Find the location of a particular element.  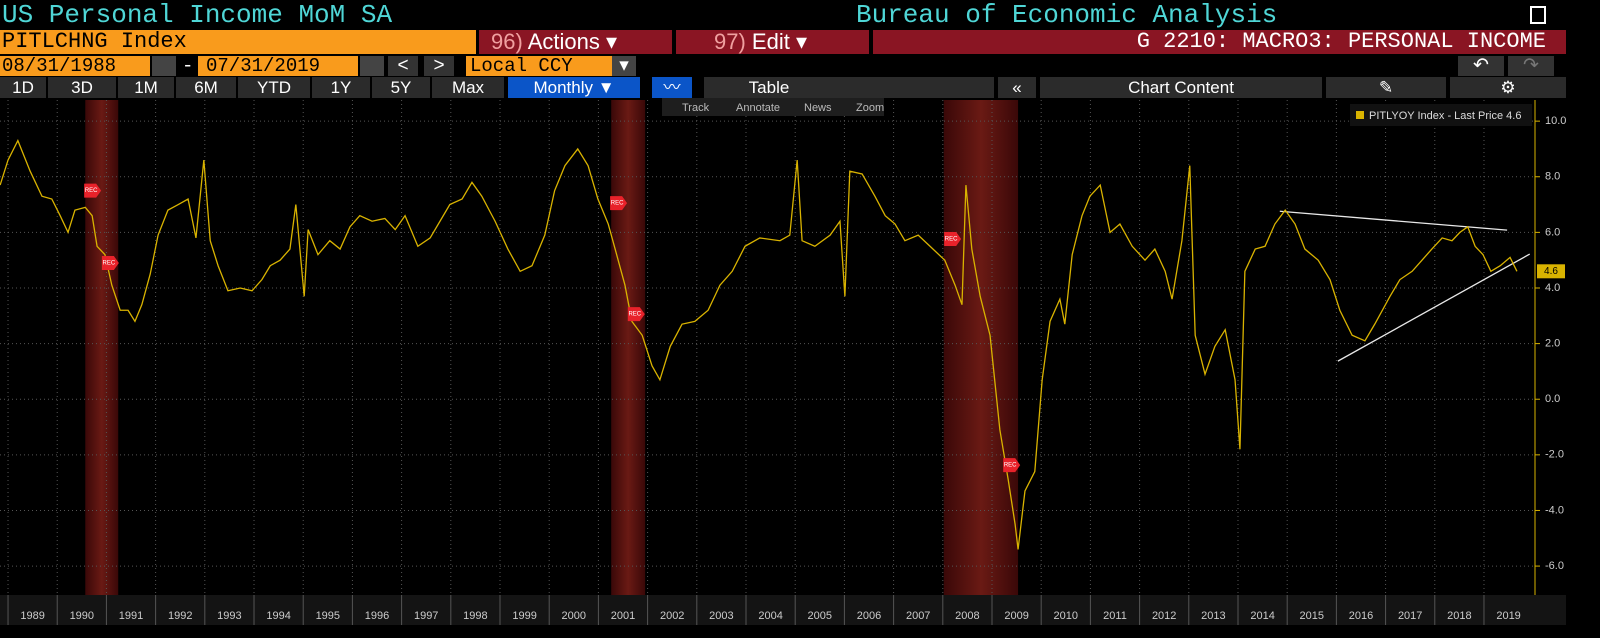

x-tick-label: 1989 is located at coordinates (32, 616).